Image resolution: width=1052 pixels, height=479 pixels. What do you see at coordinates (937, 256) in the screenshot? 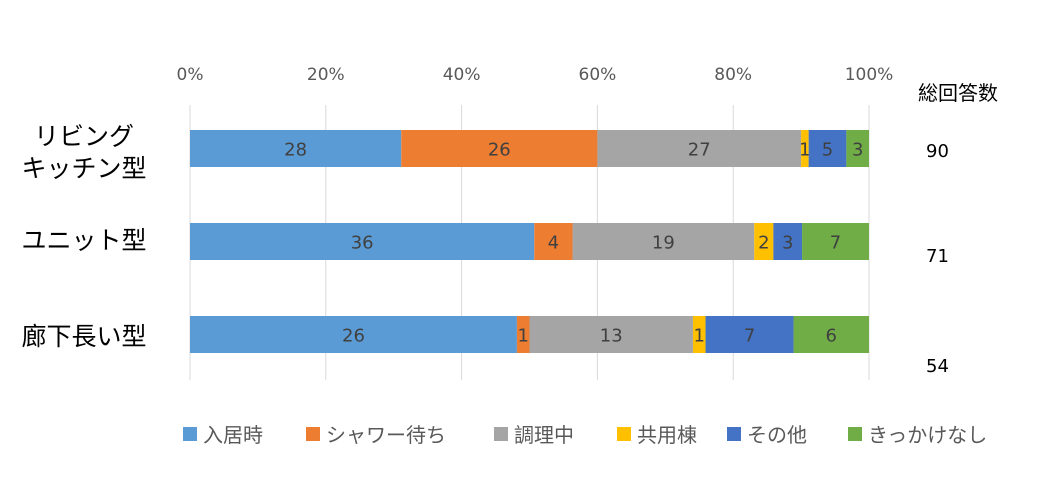
I see `total-value: 71` at bounding box center [937, 256].